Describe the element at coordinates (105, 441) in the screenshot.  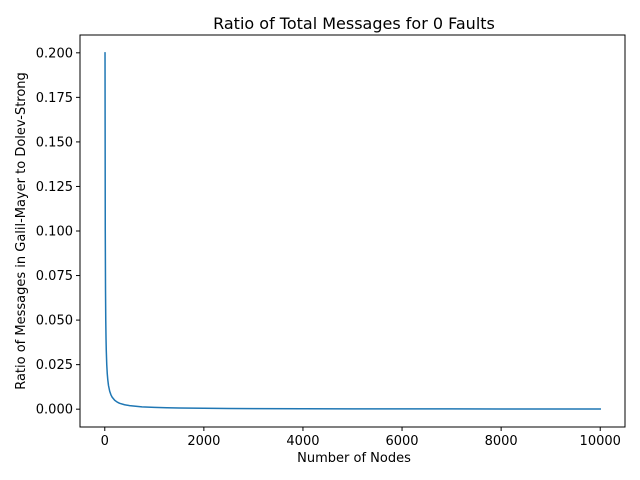
I see `x-tick-label: 0` at that location.